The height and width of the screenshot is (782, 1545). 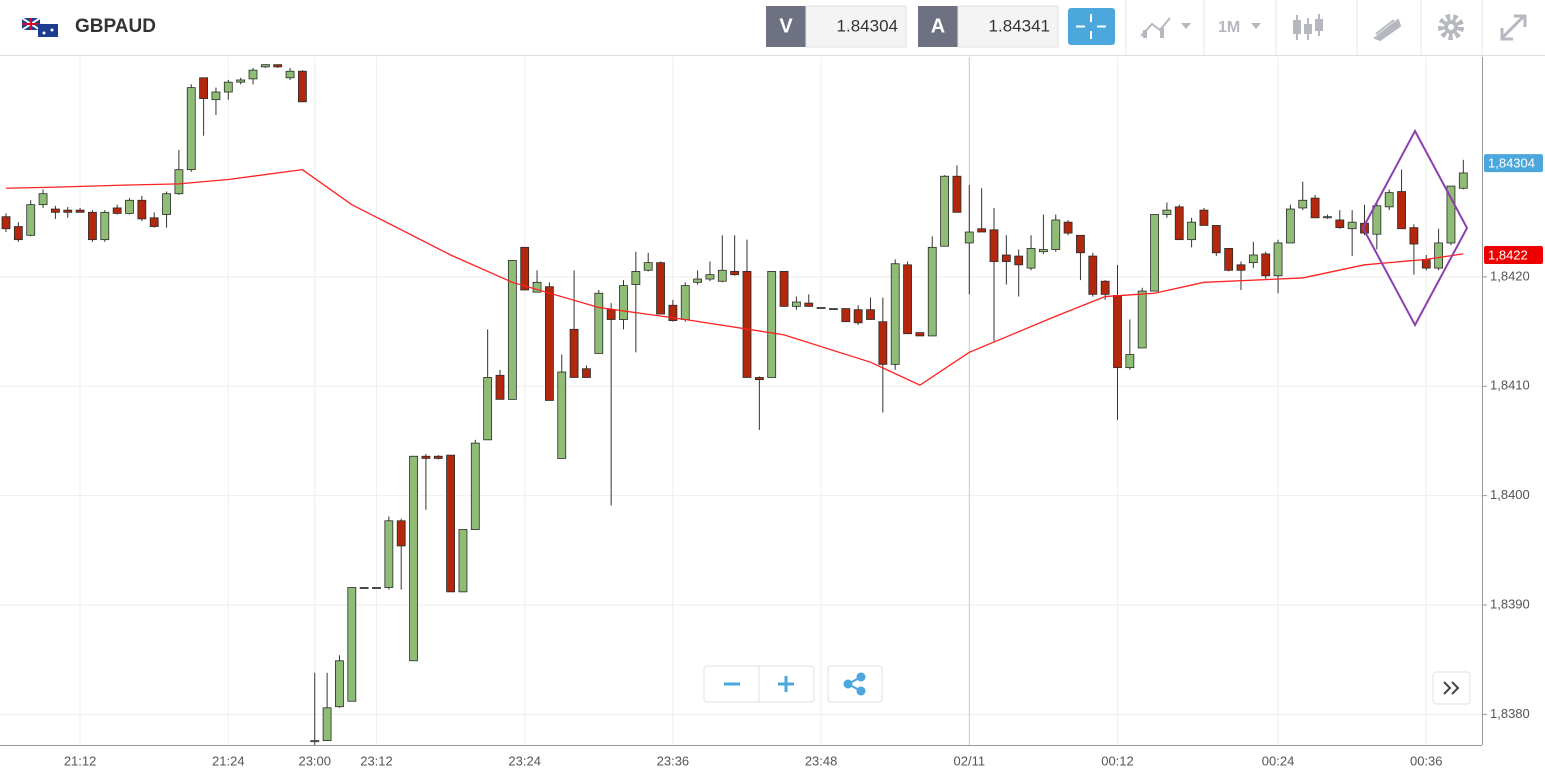 I want to click on diamond-drawing, so click(x=1415, y=228).